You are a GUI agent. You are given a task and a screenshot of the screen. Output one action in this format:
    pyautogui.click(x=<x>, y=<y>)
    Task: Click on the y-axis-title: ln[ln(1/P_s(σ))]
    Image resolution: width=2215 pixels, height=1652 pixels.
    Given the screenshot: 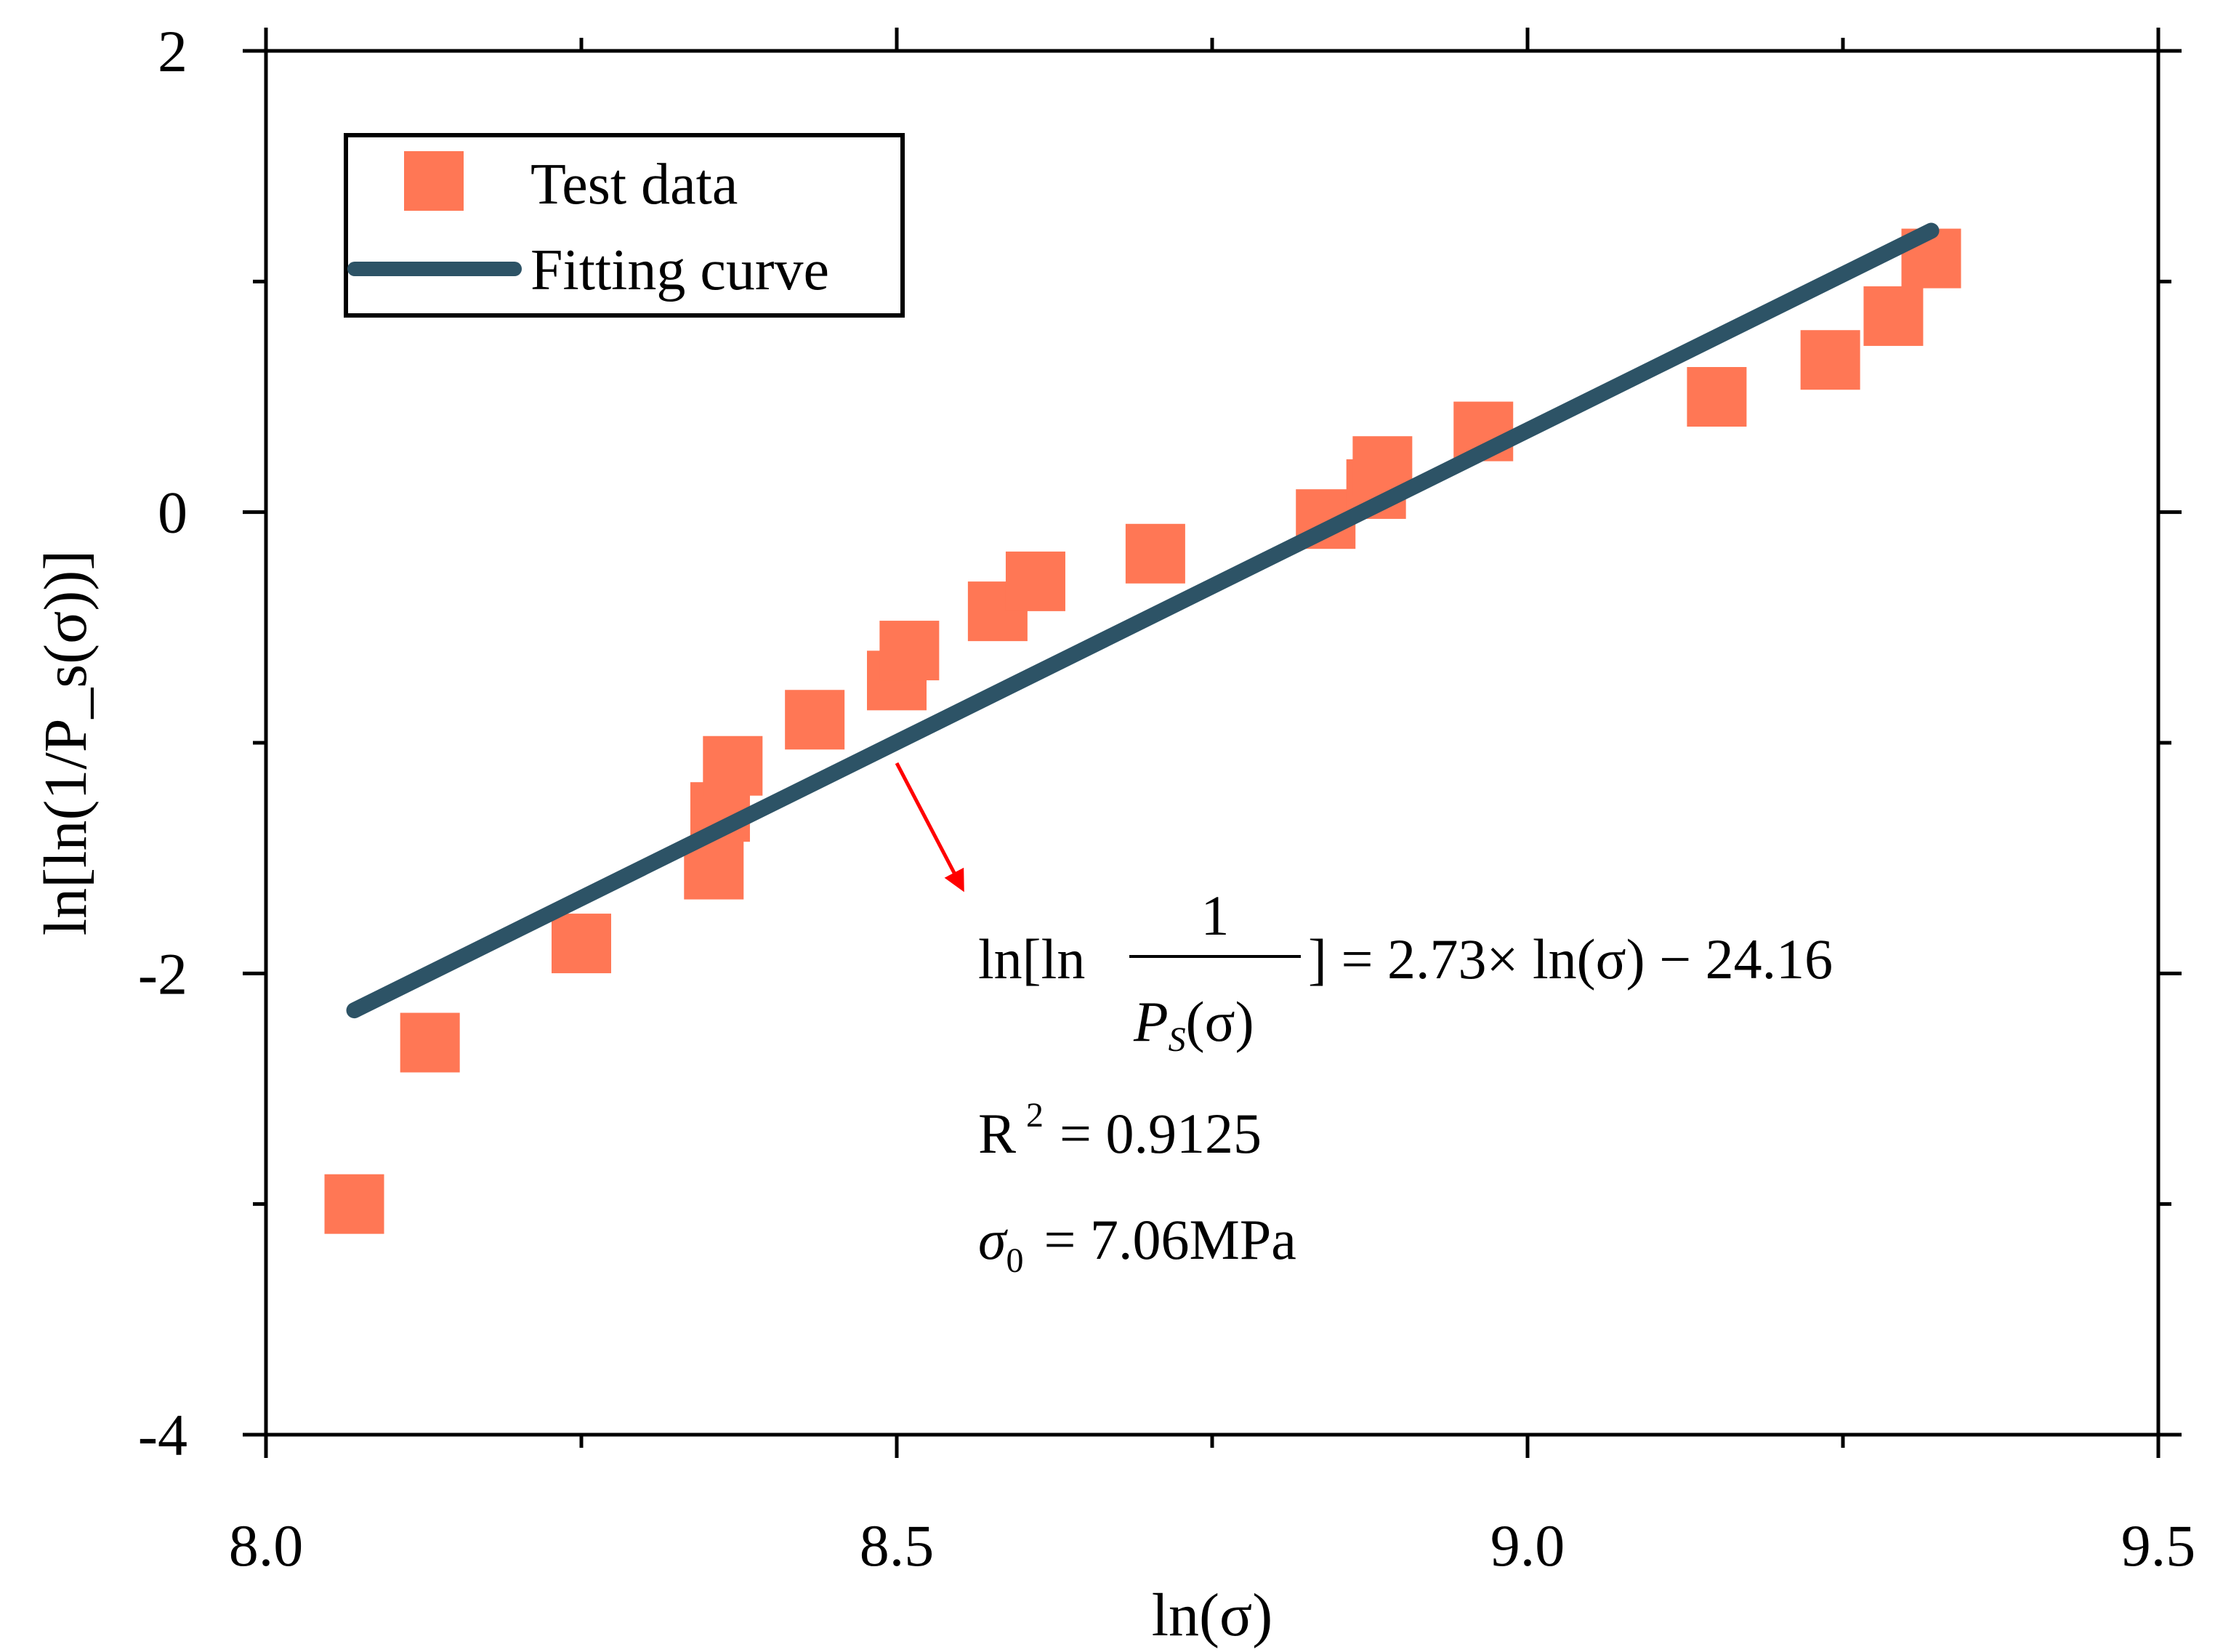 What is the action you would take?
    pyautogui.click(x=66, y=743)
    